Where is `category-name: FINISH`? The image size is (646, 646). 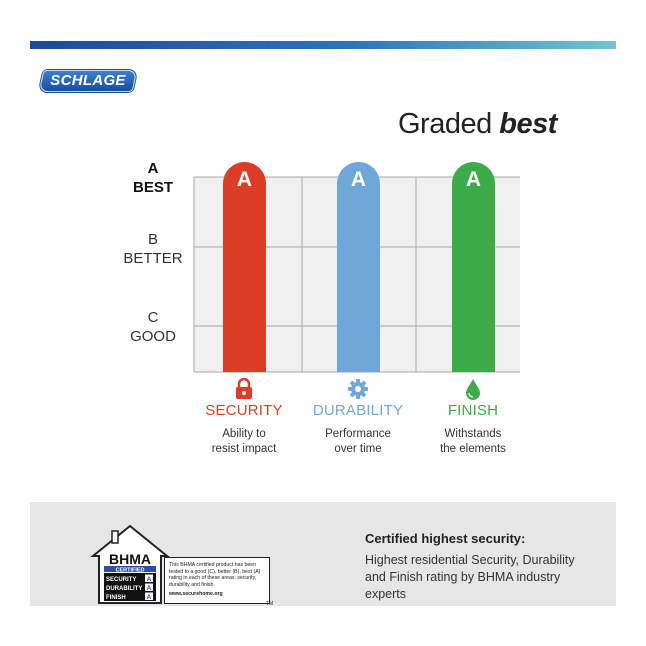
category-name: FINISH is located at coordinates (473, 410).